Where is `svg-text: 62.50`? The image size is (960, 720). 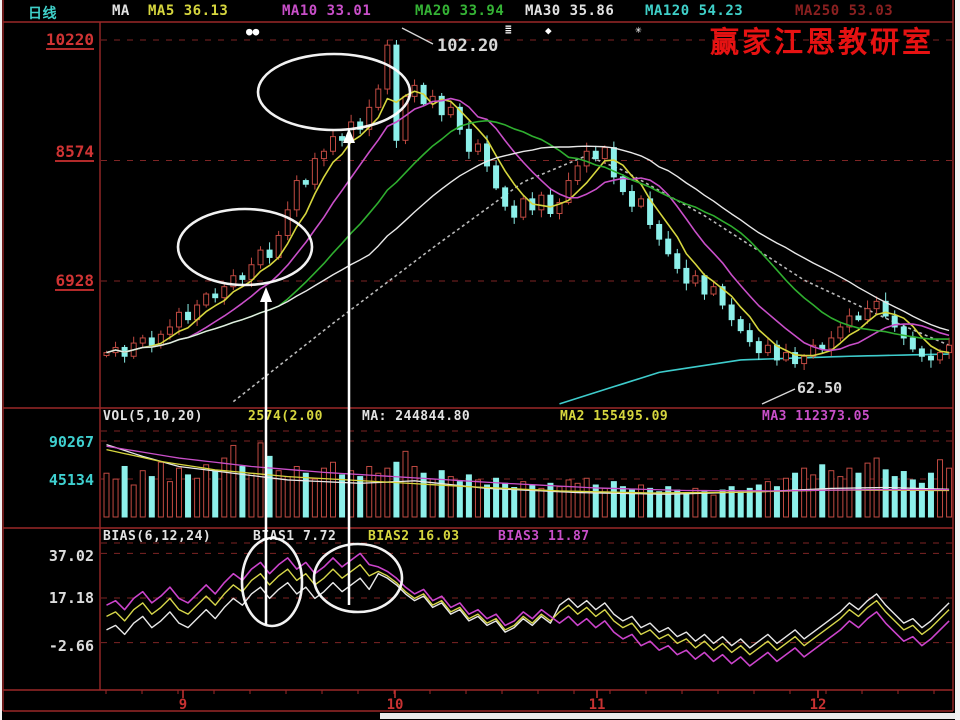
svg-text: 62.50 is located at coordinates (819, 388).